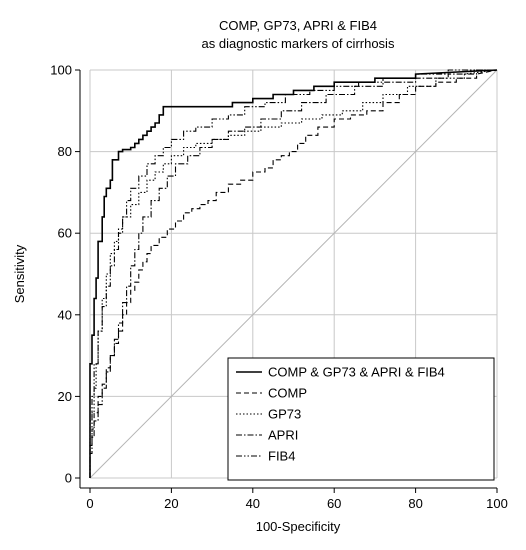 This screenshot has width=526, height=550. What do you see at coordinates (334, 503) in the screenshot?
I see `x-tick-label-3: 60` at bounding box center [334, 503].